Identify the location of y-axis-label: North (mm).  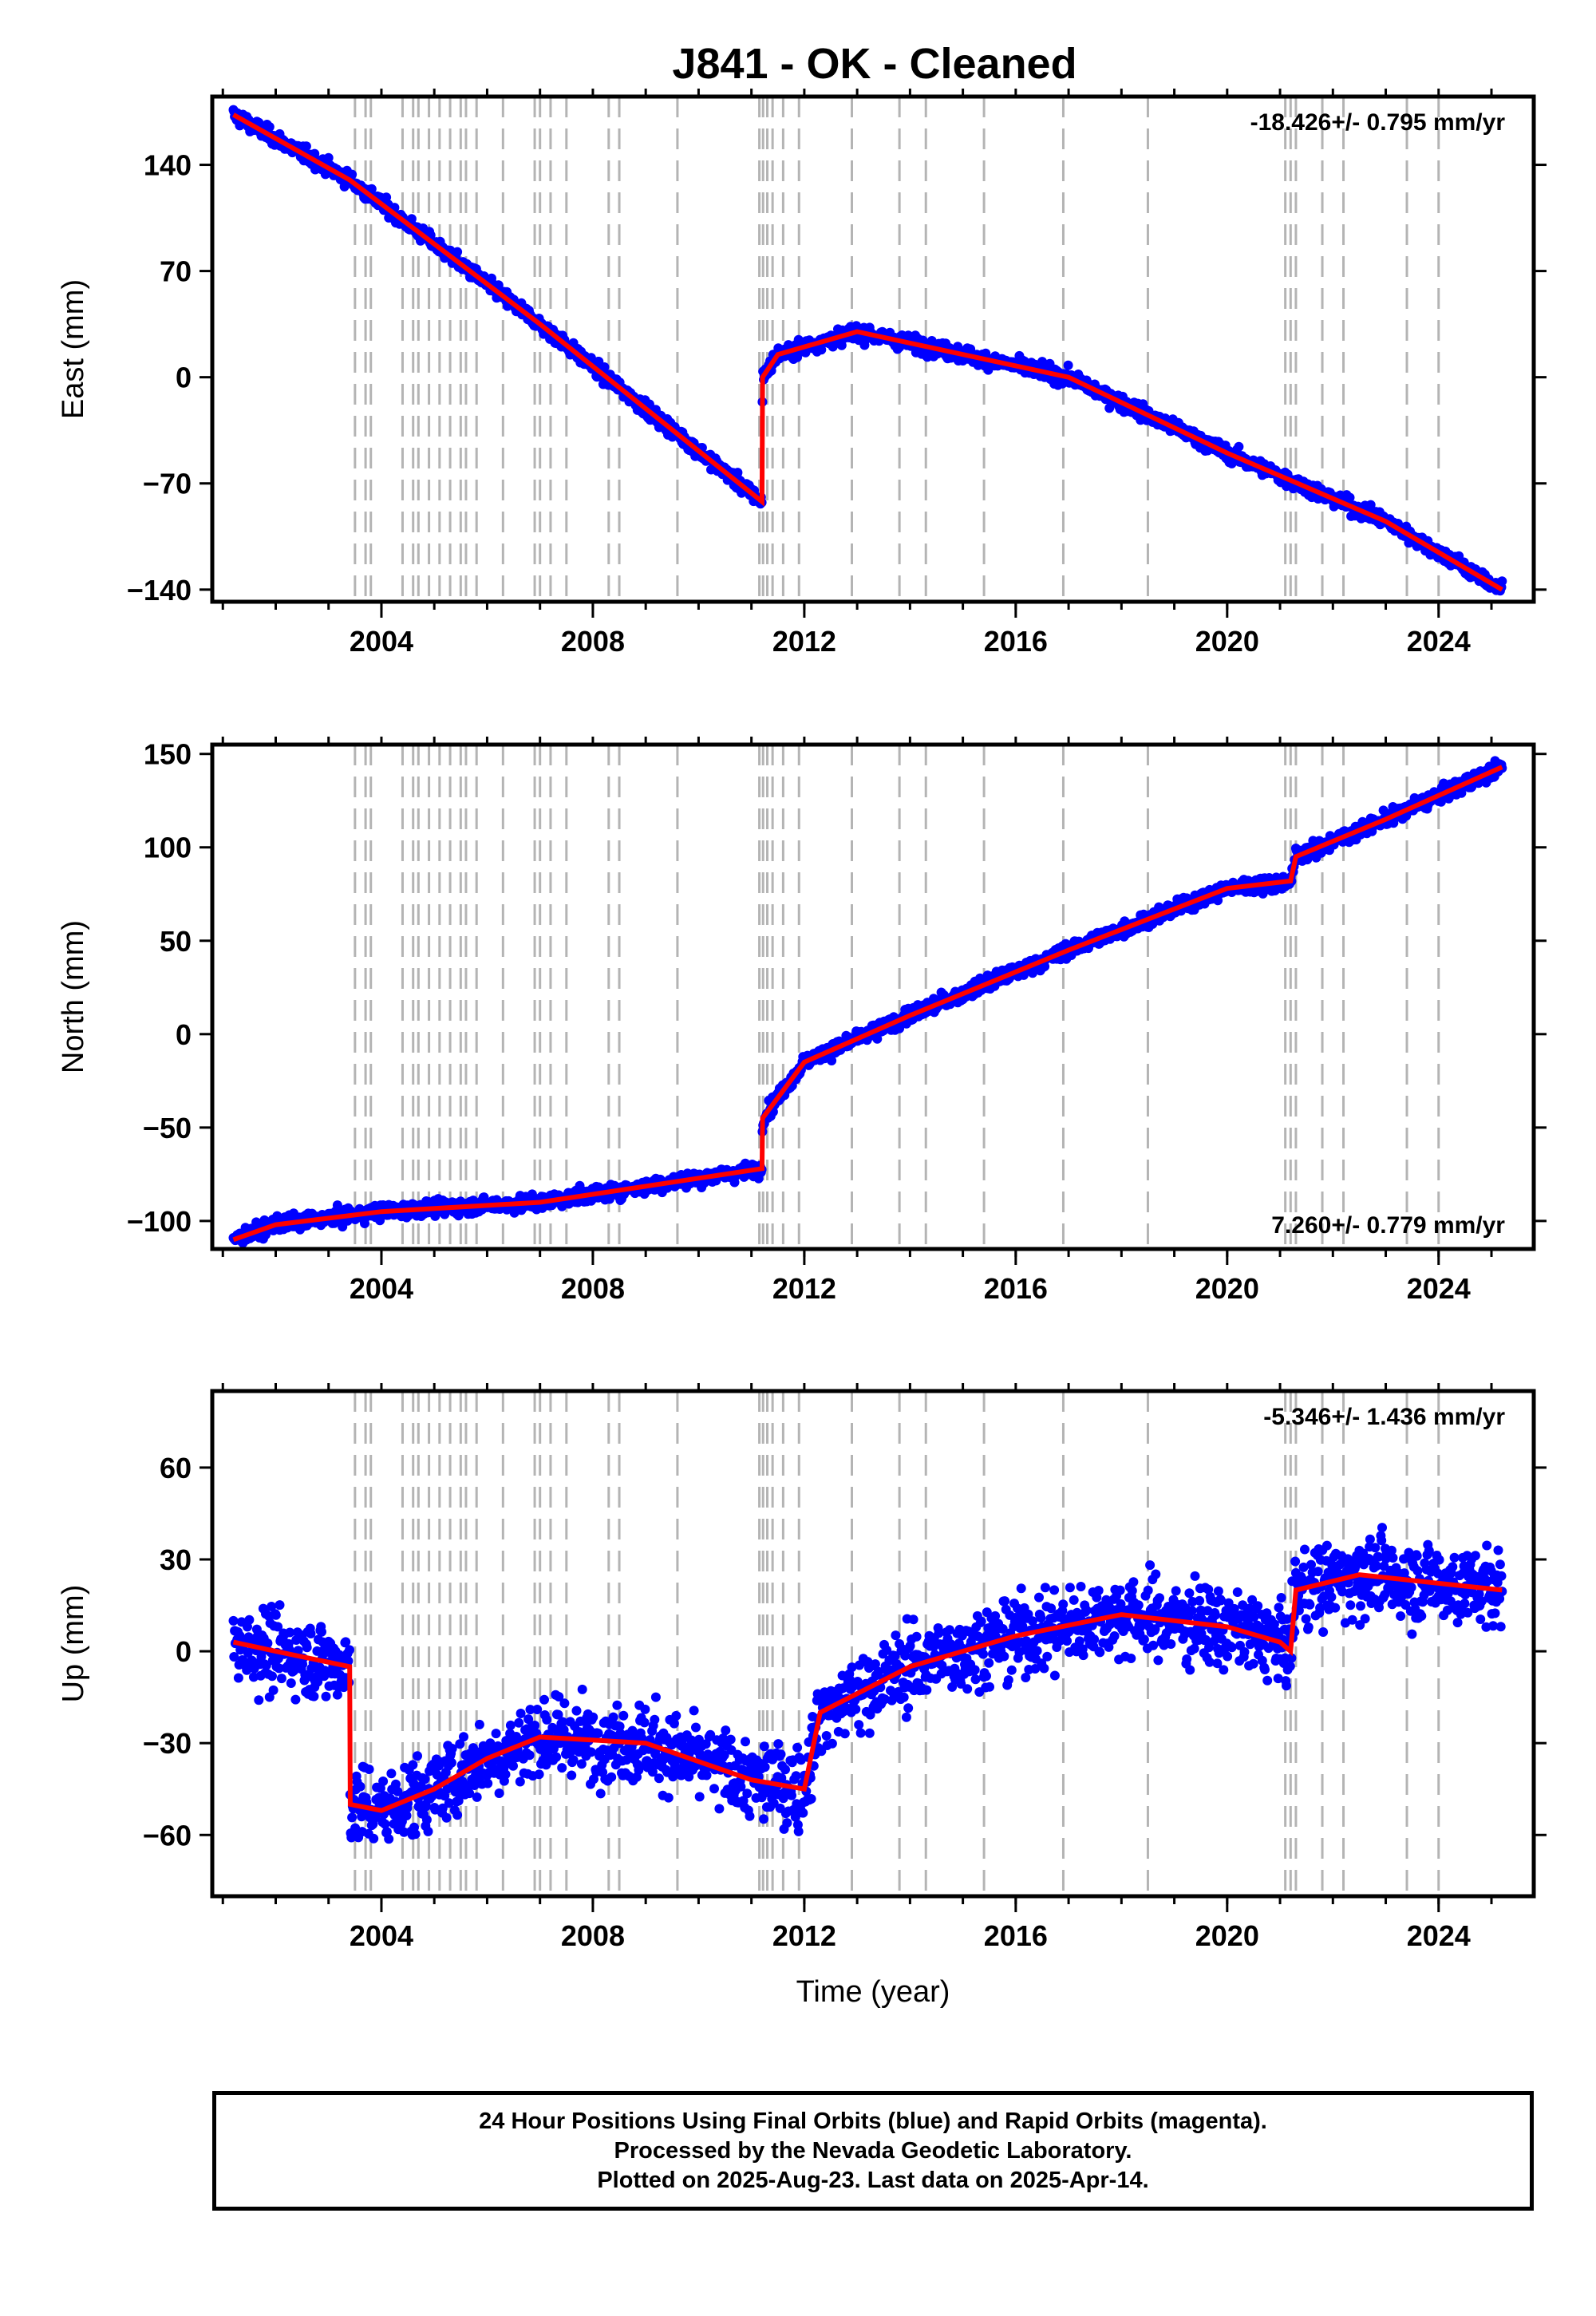
(73, 996).